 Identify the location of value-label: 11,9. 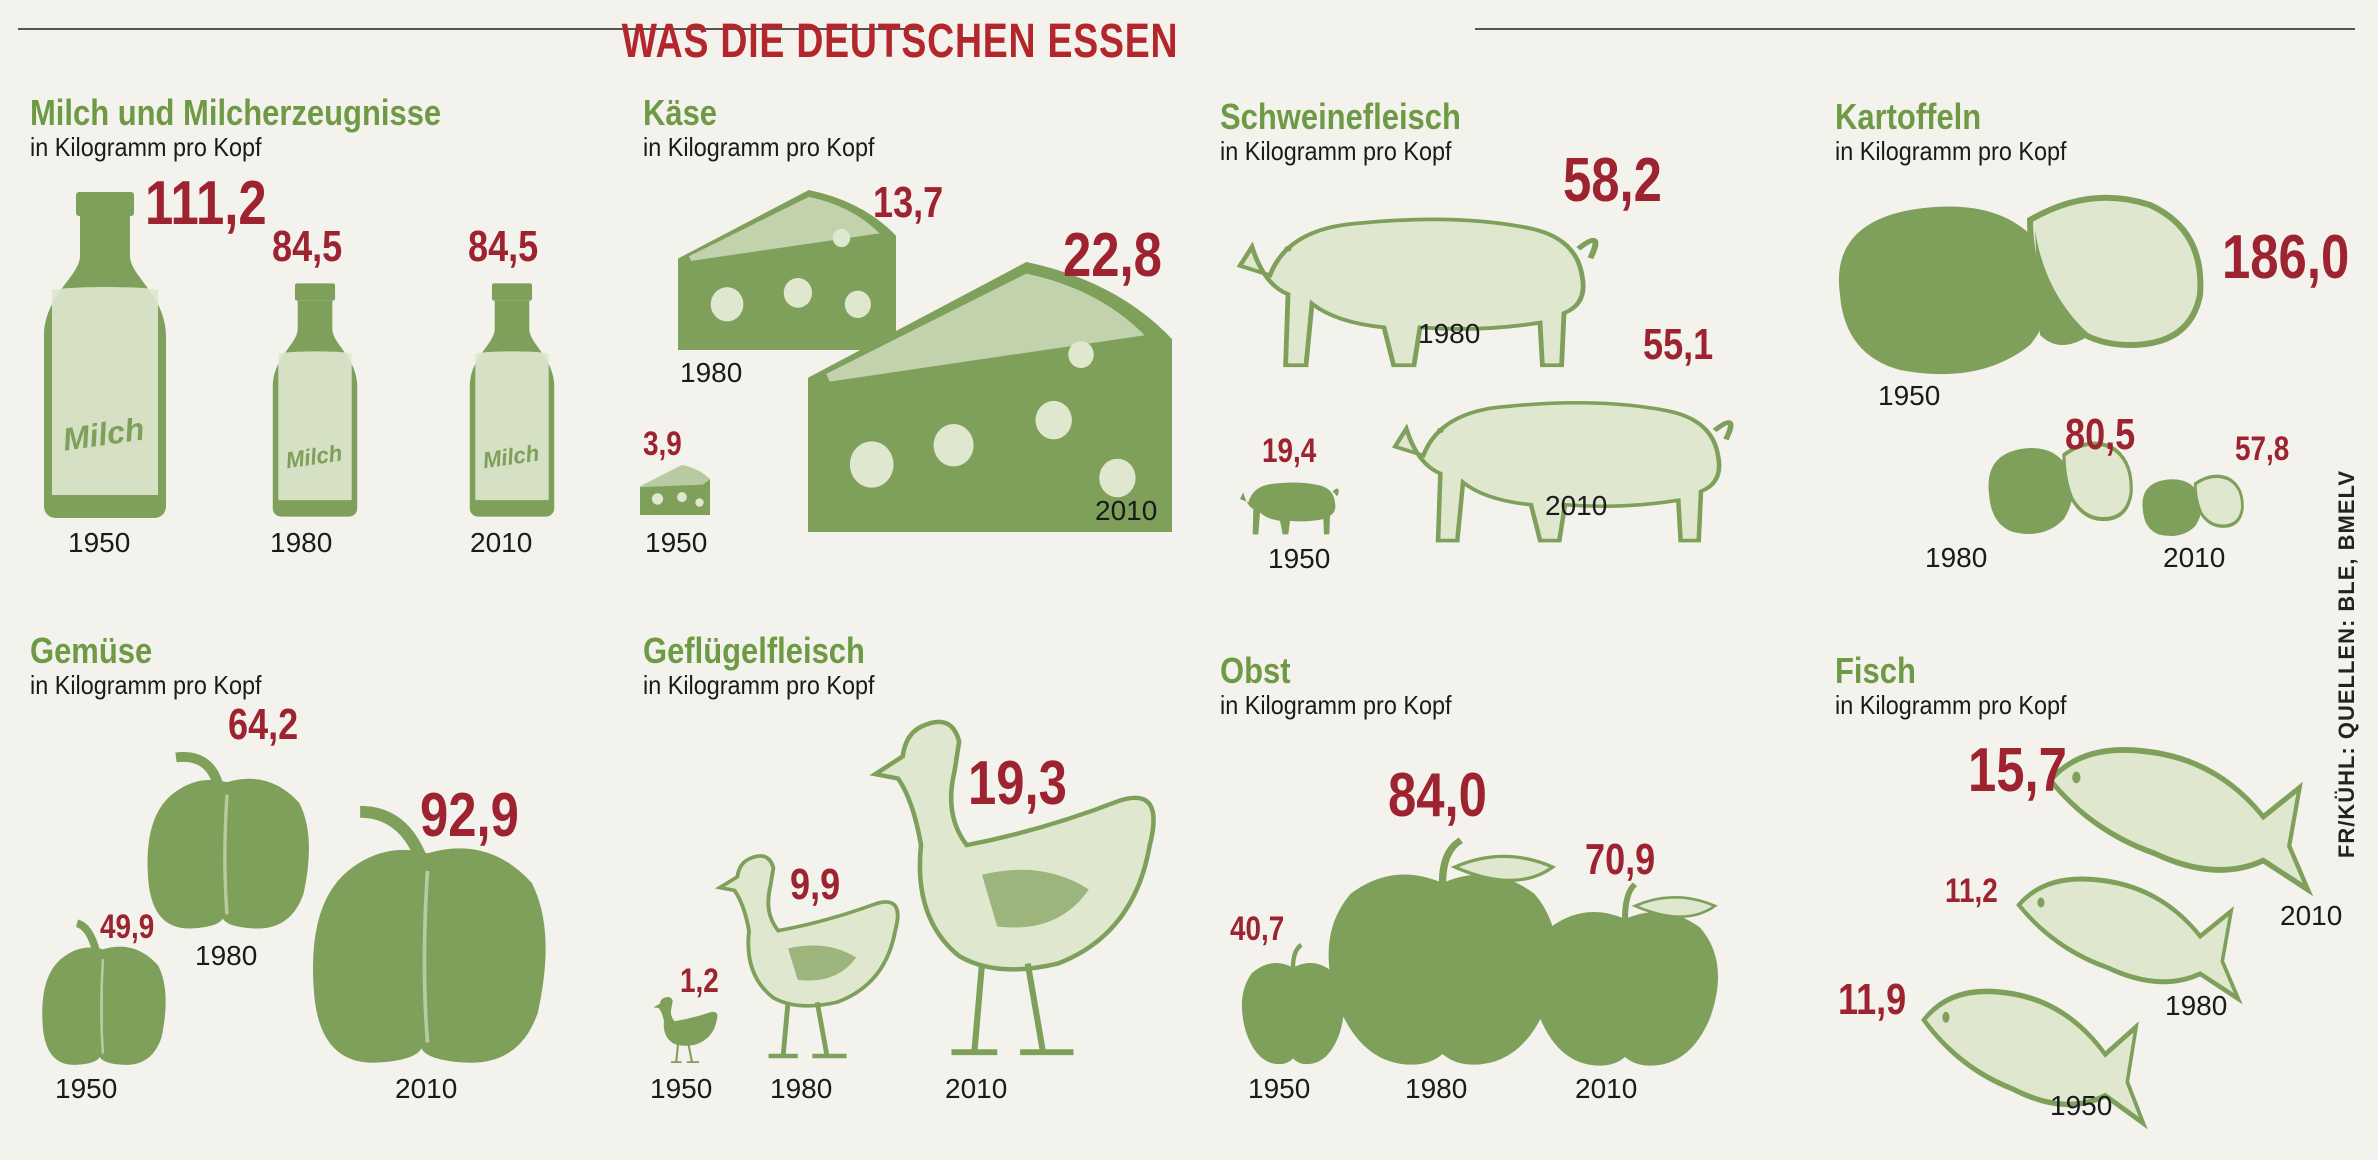
(1872, 999).